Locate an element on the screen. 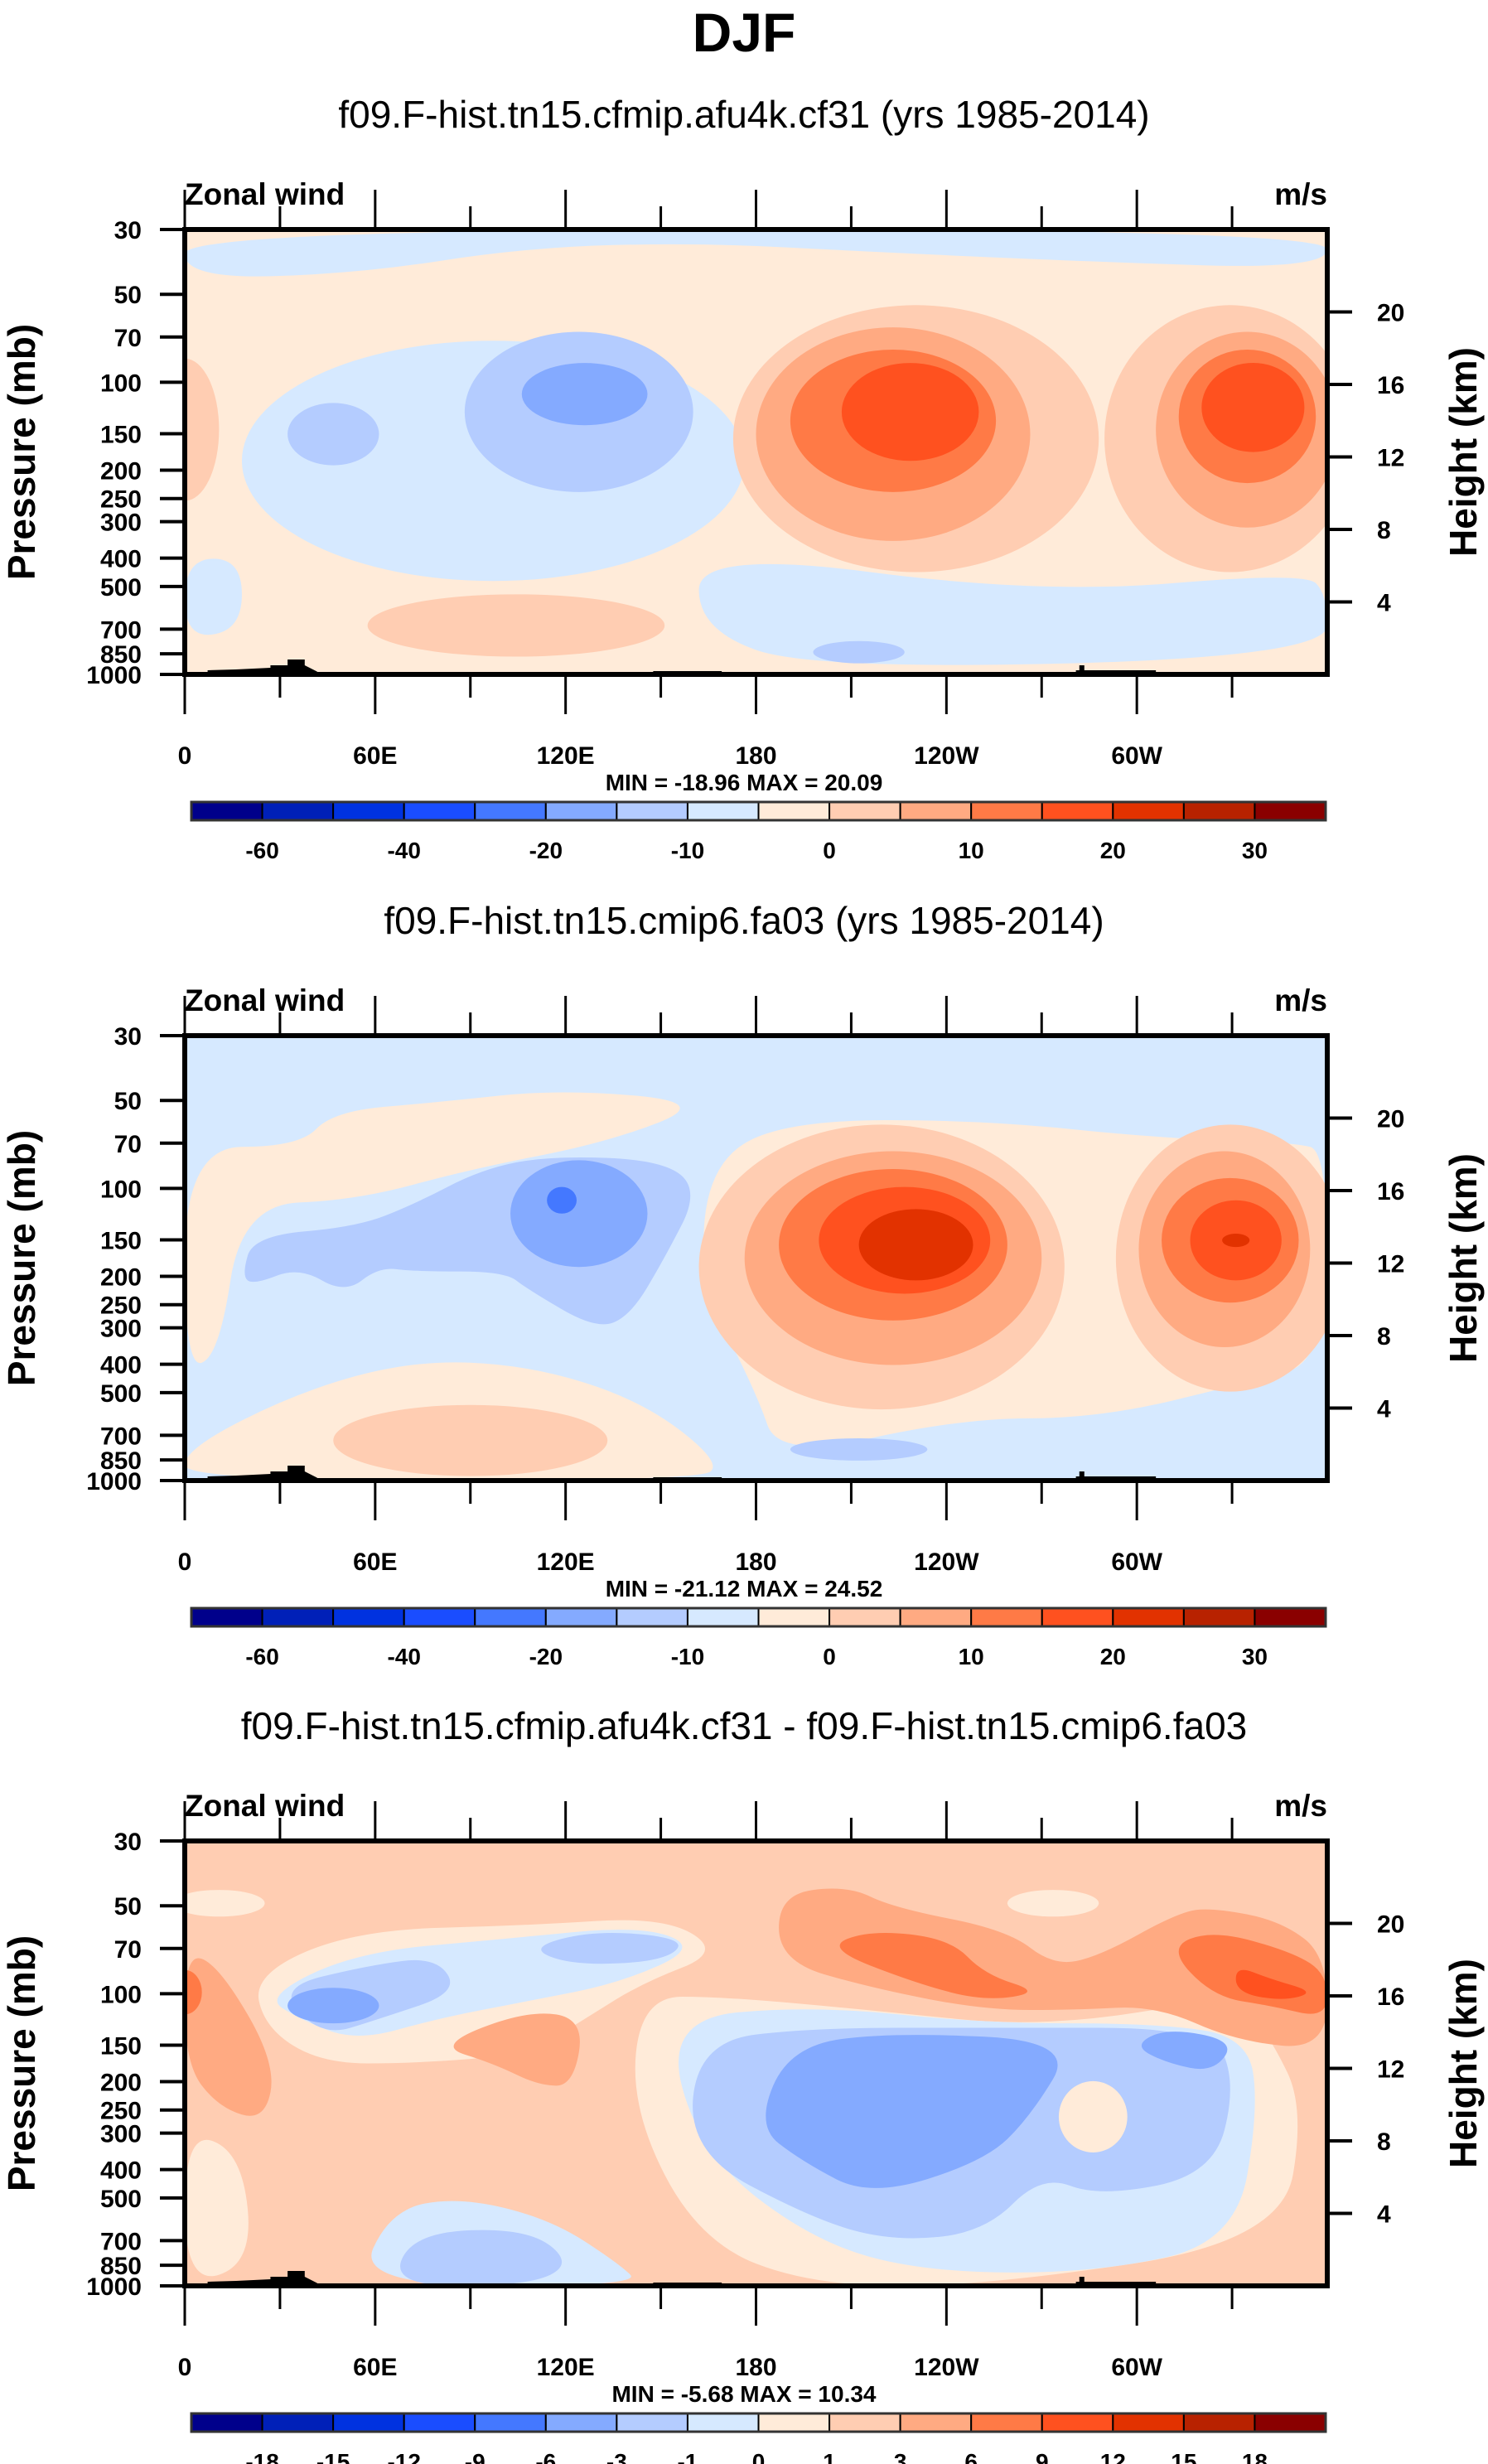  contour-fill is located at coordinates (756, 451).